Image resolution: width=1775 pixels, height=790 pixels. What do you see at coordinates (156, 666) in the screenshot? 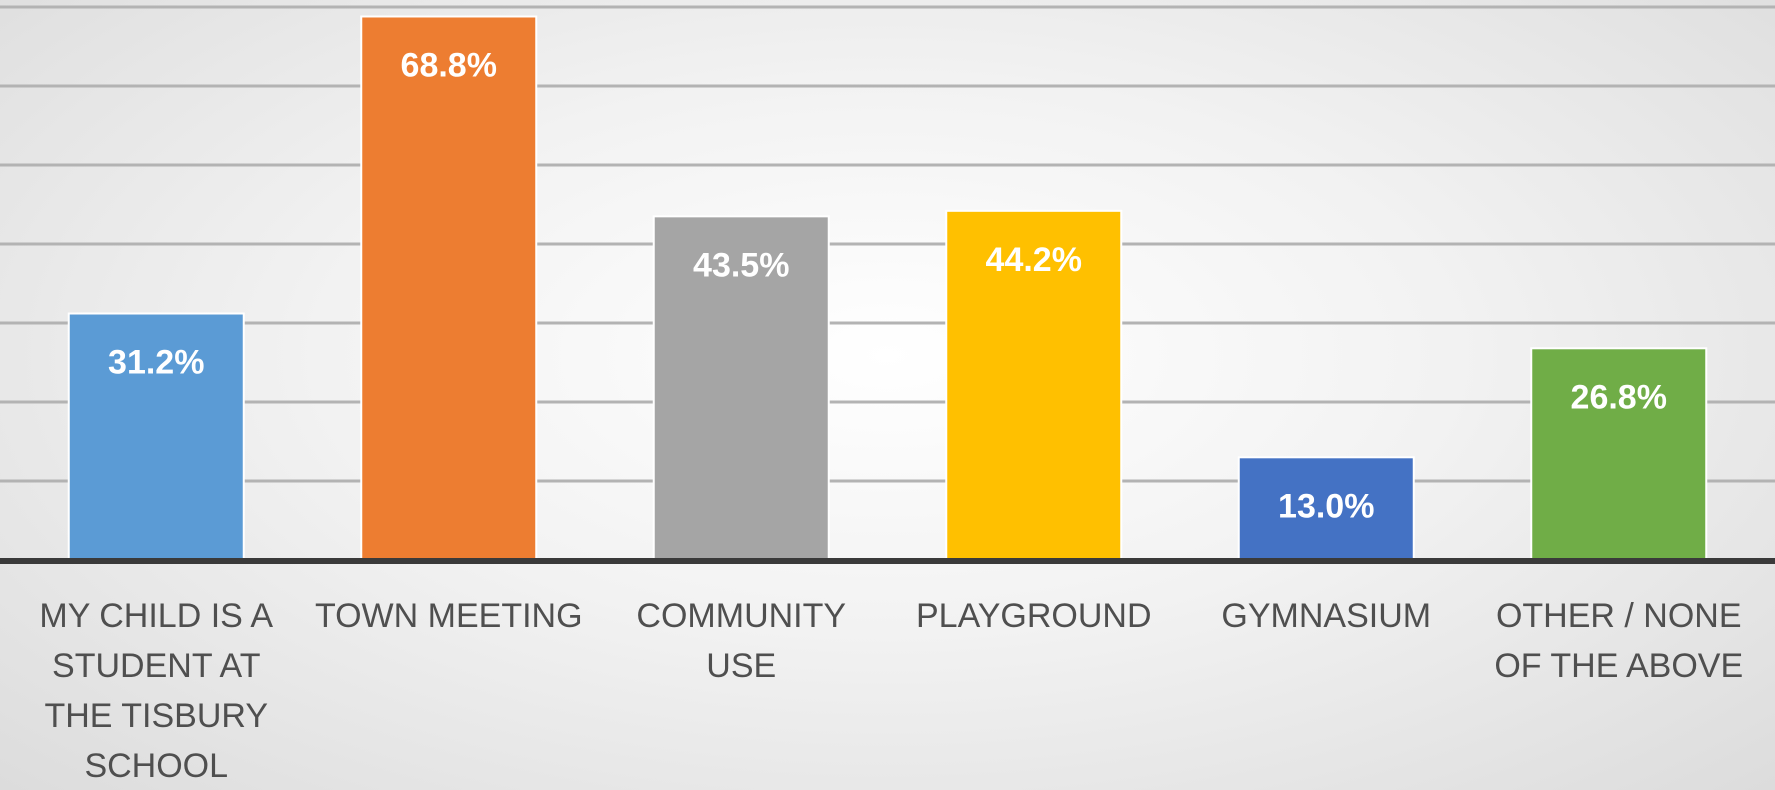
I see `x-tick-label-line: STUDENT AT` at bounding box center [156, 666].